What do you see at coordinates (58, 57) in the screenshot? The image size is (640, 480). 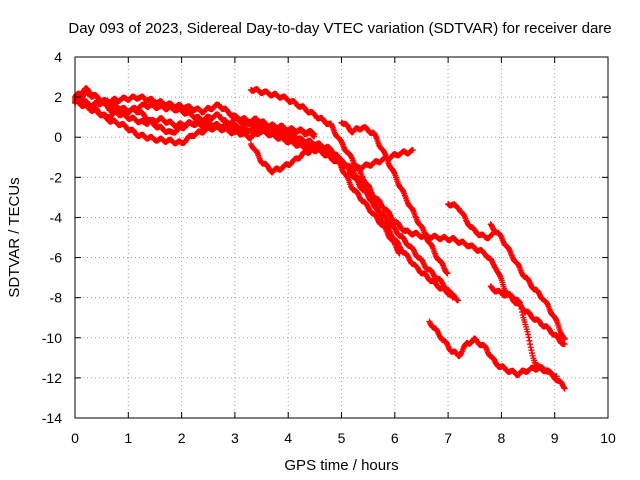 I see `y-tick-label: 4` at bounding box center [58, 57].